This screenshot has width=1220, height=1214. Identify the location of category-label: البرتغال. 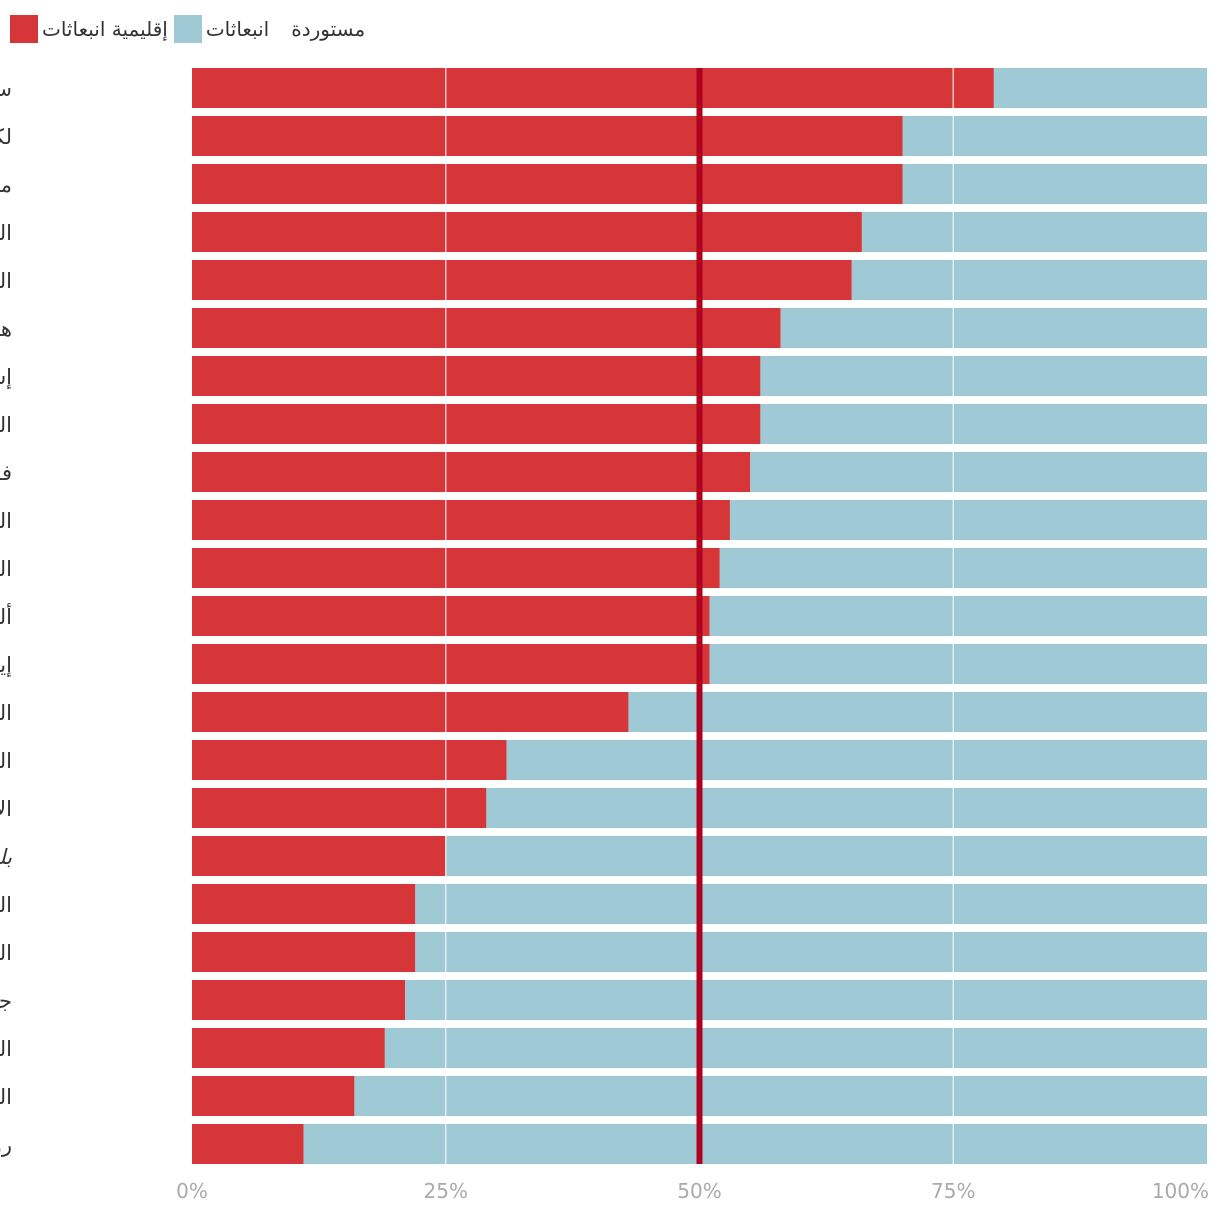
(6, 425).